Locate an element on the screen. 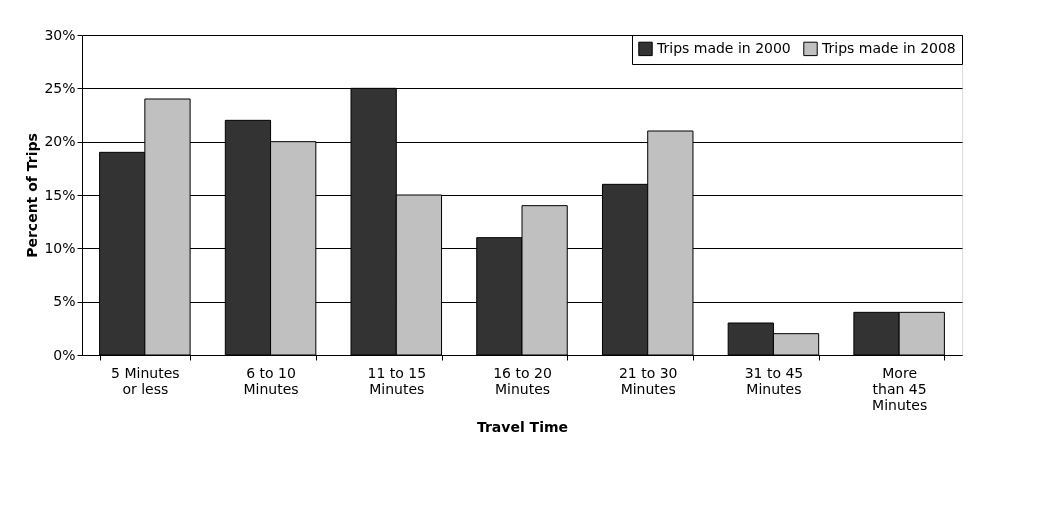 This screenshot has height=522, width=1055. y-tick-label: 10% is located at coordinates (60, 247).